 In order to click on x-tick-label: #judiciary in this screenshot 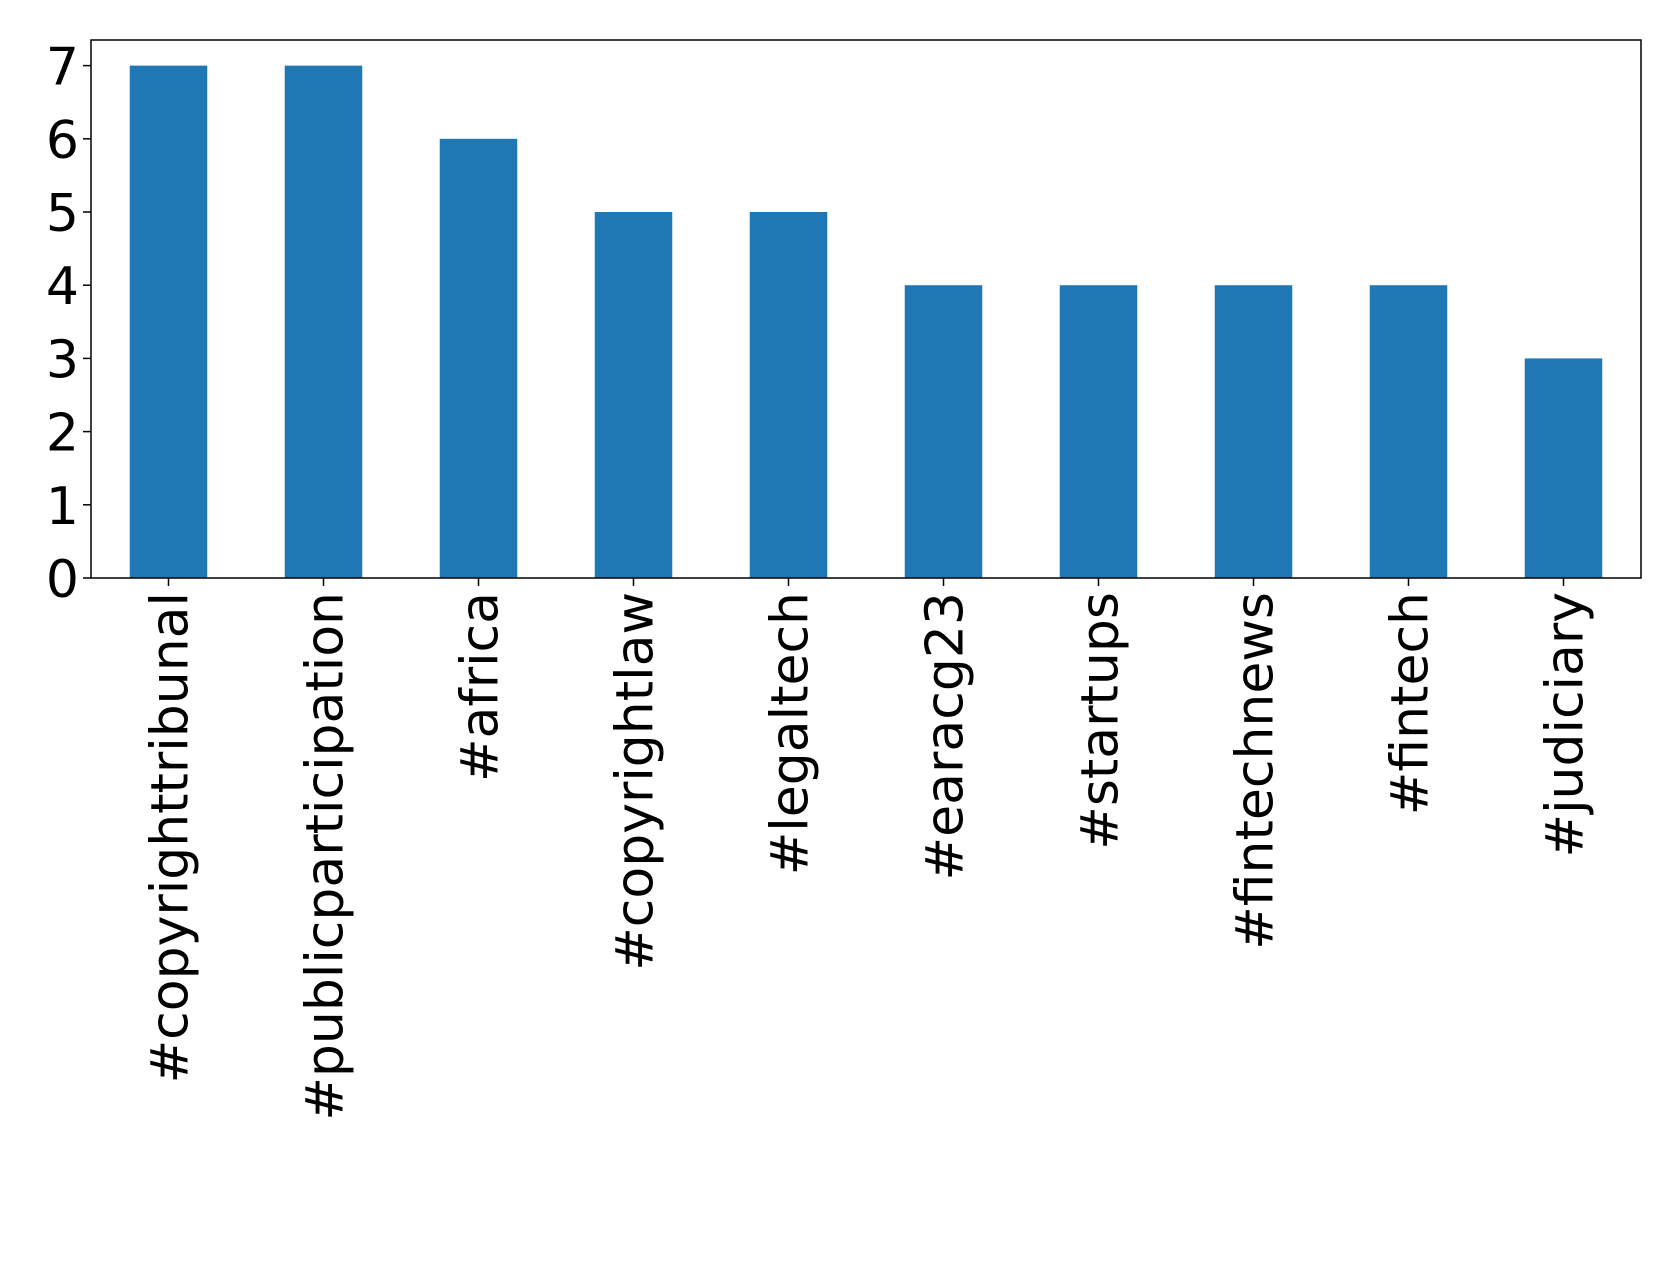, I will do `click(1566, 724)`.